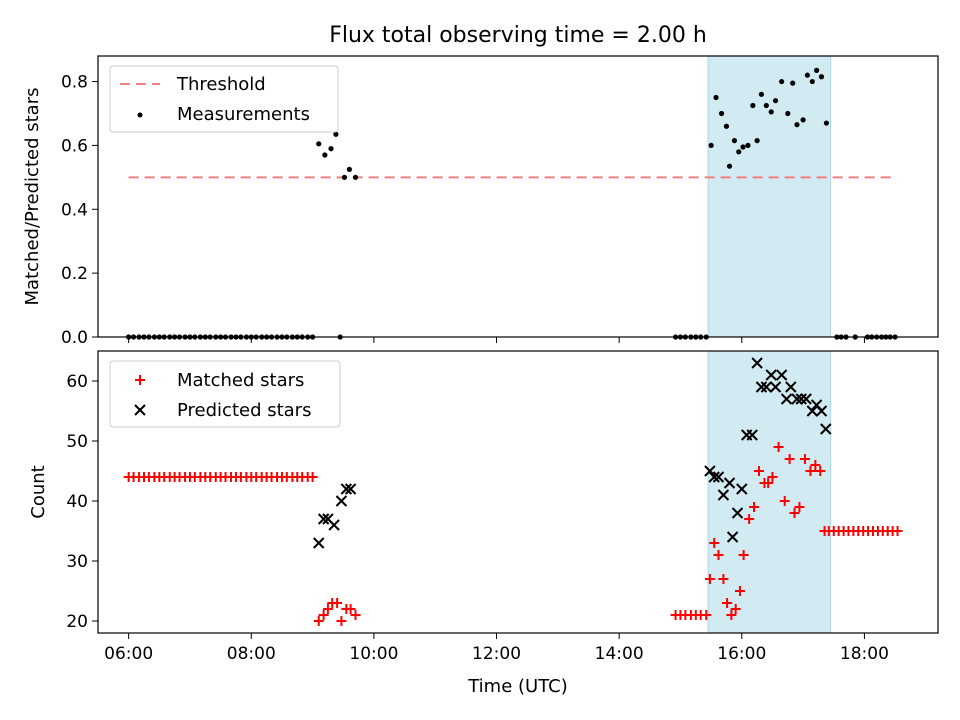 The width and height of the screenshot is (960, 720). What do you see at coordinates (74, 274) in the screenshot?
I see `y-tick-label: 0.2` at bounding box center [74, 274].